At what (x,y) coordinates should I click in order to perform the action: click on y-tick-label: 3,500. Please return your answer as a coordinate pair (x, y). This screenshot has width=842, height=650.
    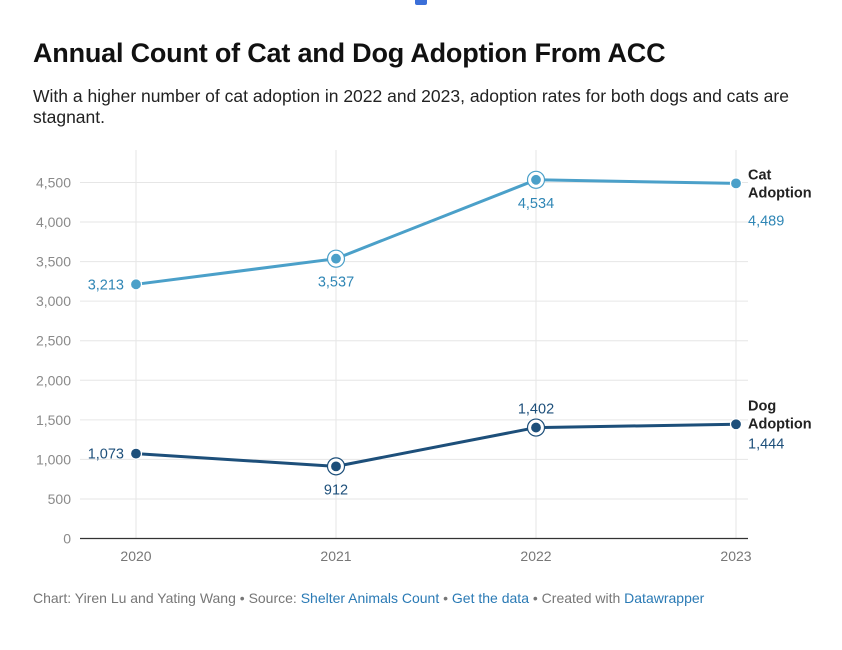
    Looking at the image, I should click on (53, 262).